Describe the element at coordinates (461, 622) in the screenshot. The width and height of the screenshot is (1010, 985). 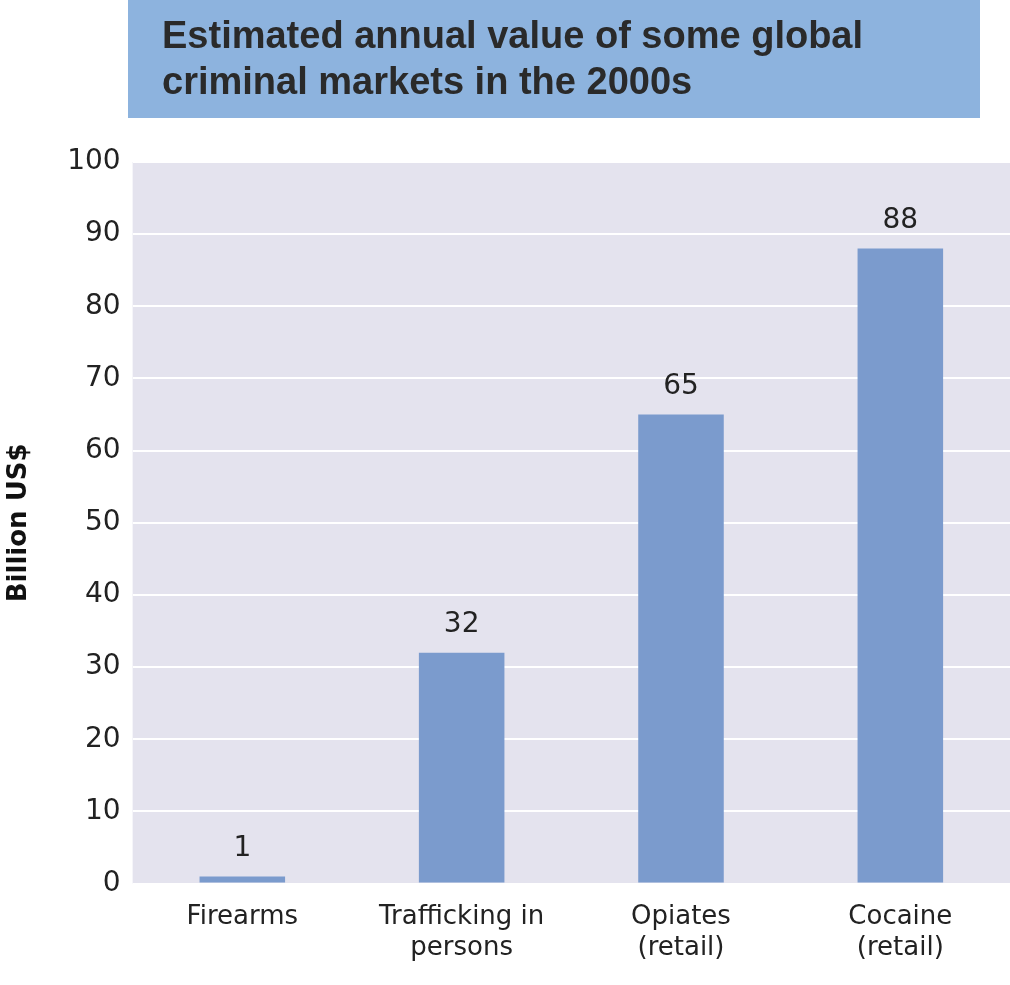
I see `data-label: 32` at that location.